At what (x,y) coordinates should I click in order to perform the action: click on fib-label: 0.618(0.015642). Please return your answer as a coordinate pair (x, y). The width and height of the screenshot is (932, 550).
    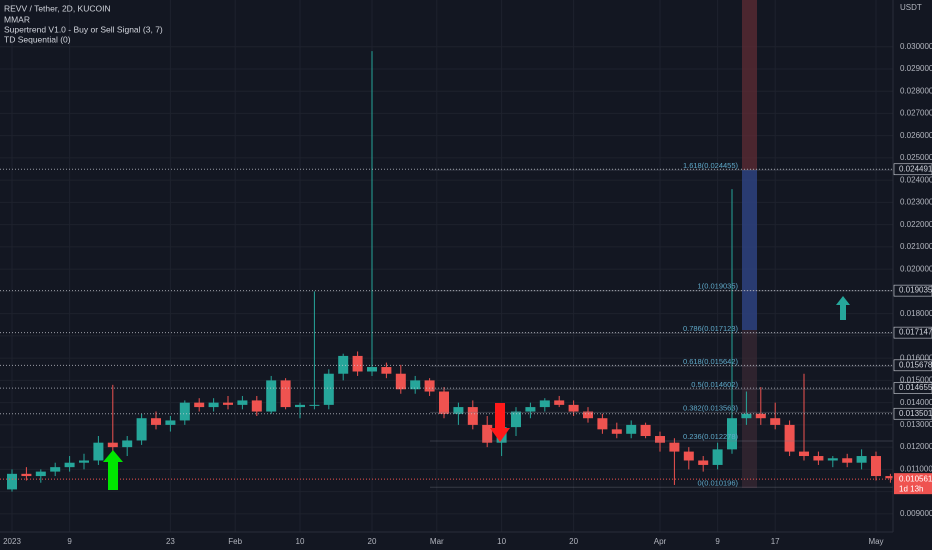
    Looking at the image, I should click on (711, 361).